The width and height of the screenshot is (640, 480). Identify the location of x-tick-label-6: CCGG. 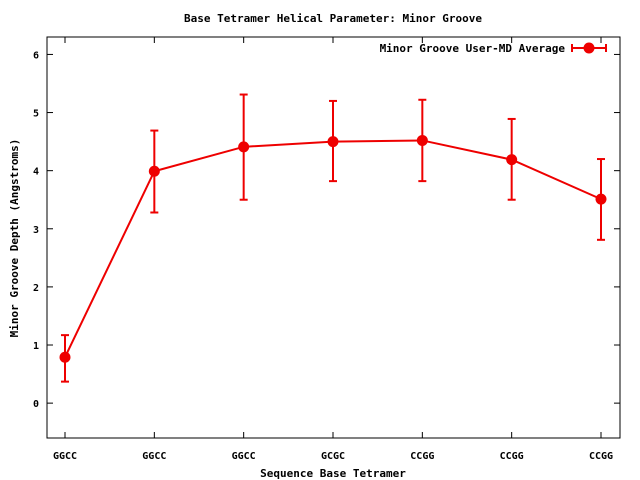
(601, 456).